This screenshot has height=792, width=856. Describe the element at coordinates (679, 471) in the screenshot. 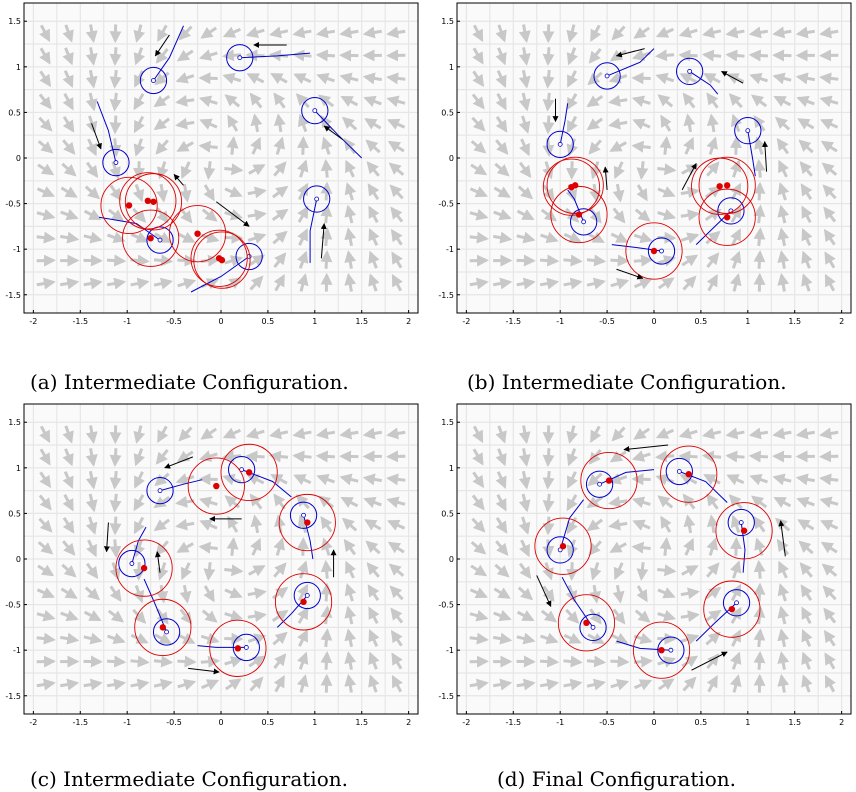

I see `robot-circle` at that location.